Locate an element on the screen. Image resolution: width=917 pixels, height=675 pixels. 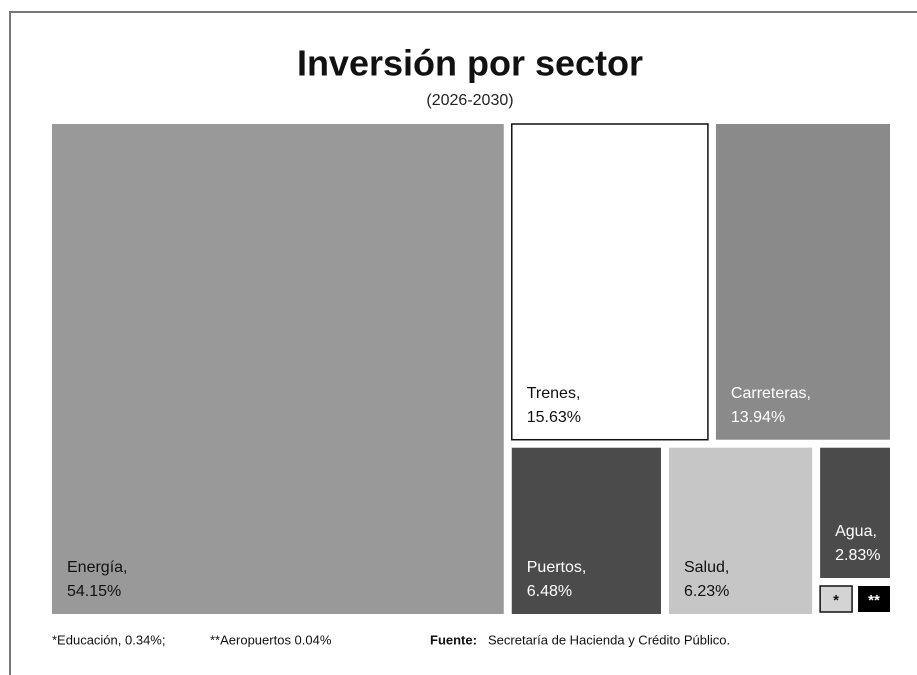
chart-title: Inversión por sector is located at coordinates (470, 63).